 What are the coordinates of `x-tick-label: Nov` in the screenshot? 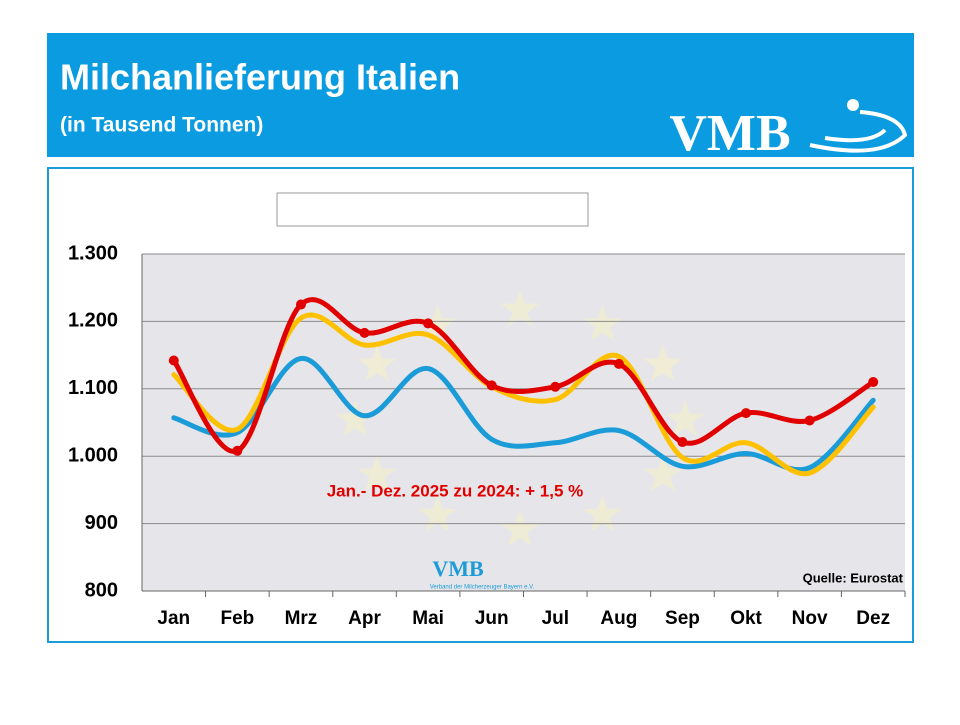 It's located at (810, 618).